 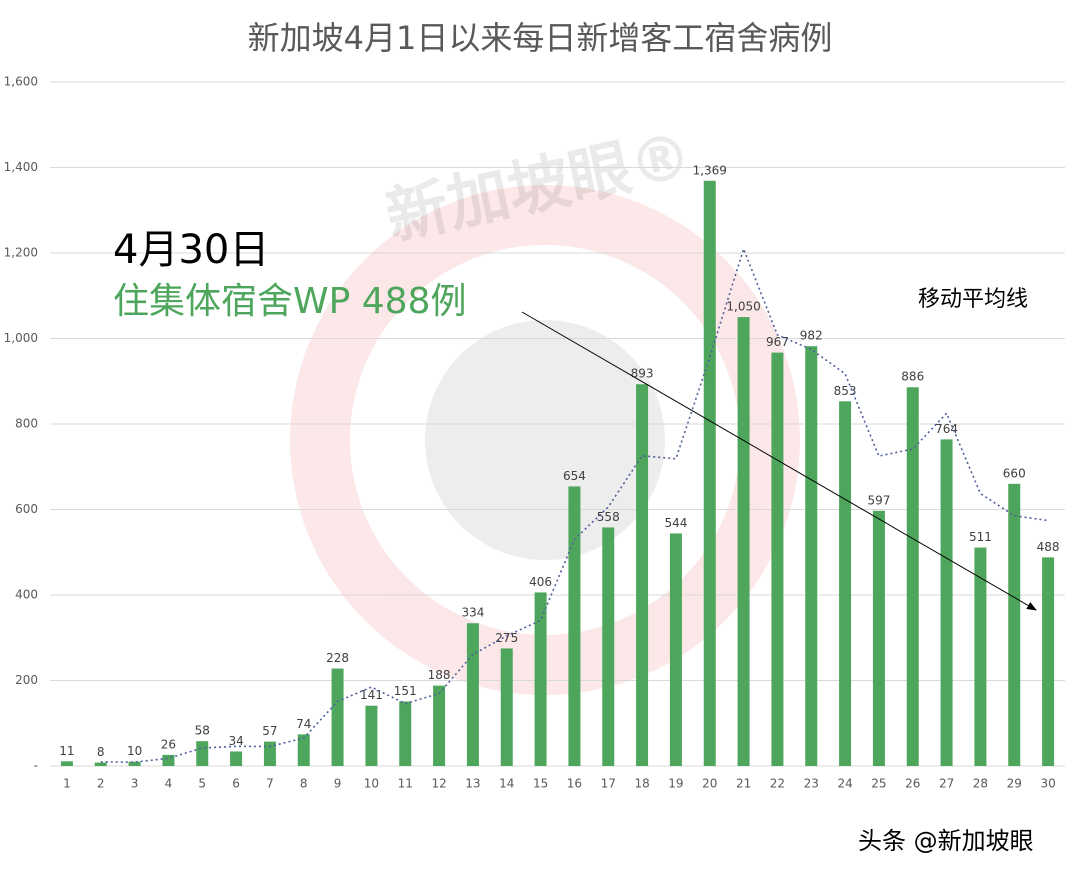 What do you see at coordinates (371, 784) in the screenshot?
I see `x-tick-label: 10` at bounding box center [371, 784].